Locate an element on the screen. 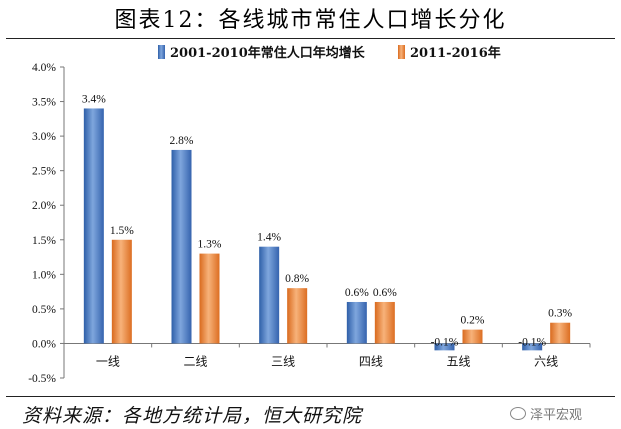 The width and height of the screenshot is (621, 429). x-tick-label: 二线 is located at coordinates (195, 361).